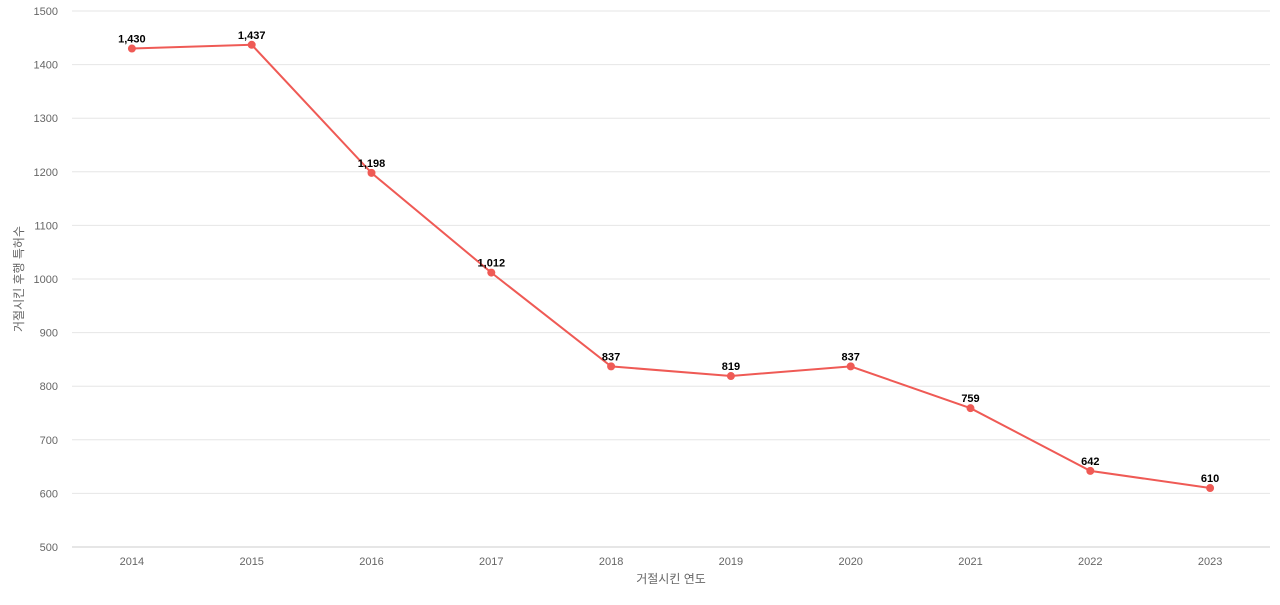  What do you see at coordinates (46, 66) in the screenshot?
I see `y-tick-label: 1400` at bounding box center [46, 66].